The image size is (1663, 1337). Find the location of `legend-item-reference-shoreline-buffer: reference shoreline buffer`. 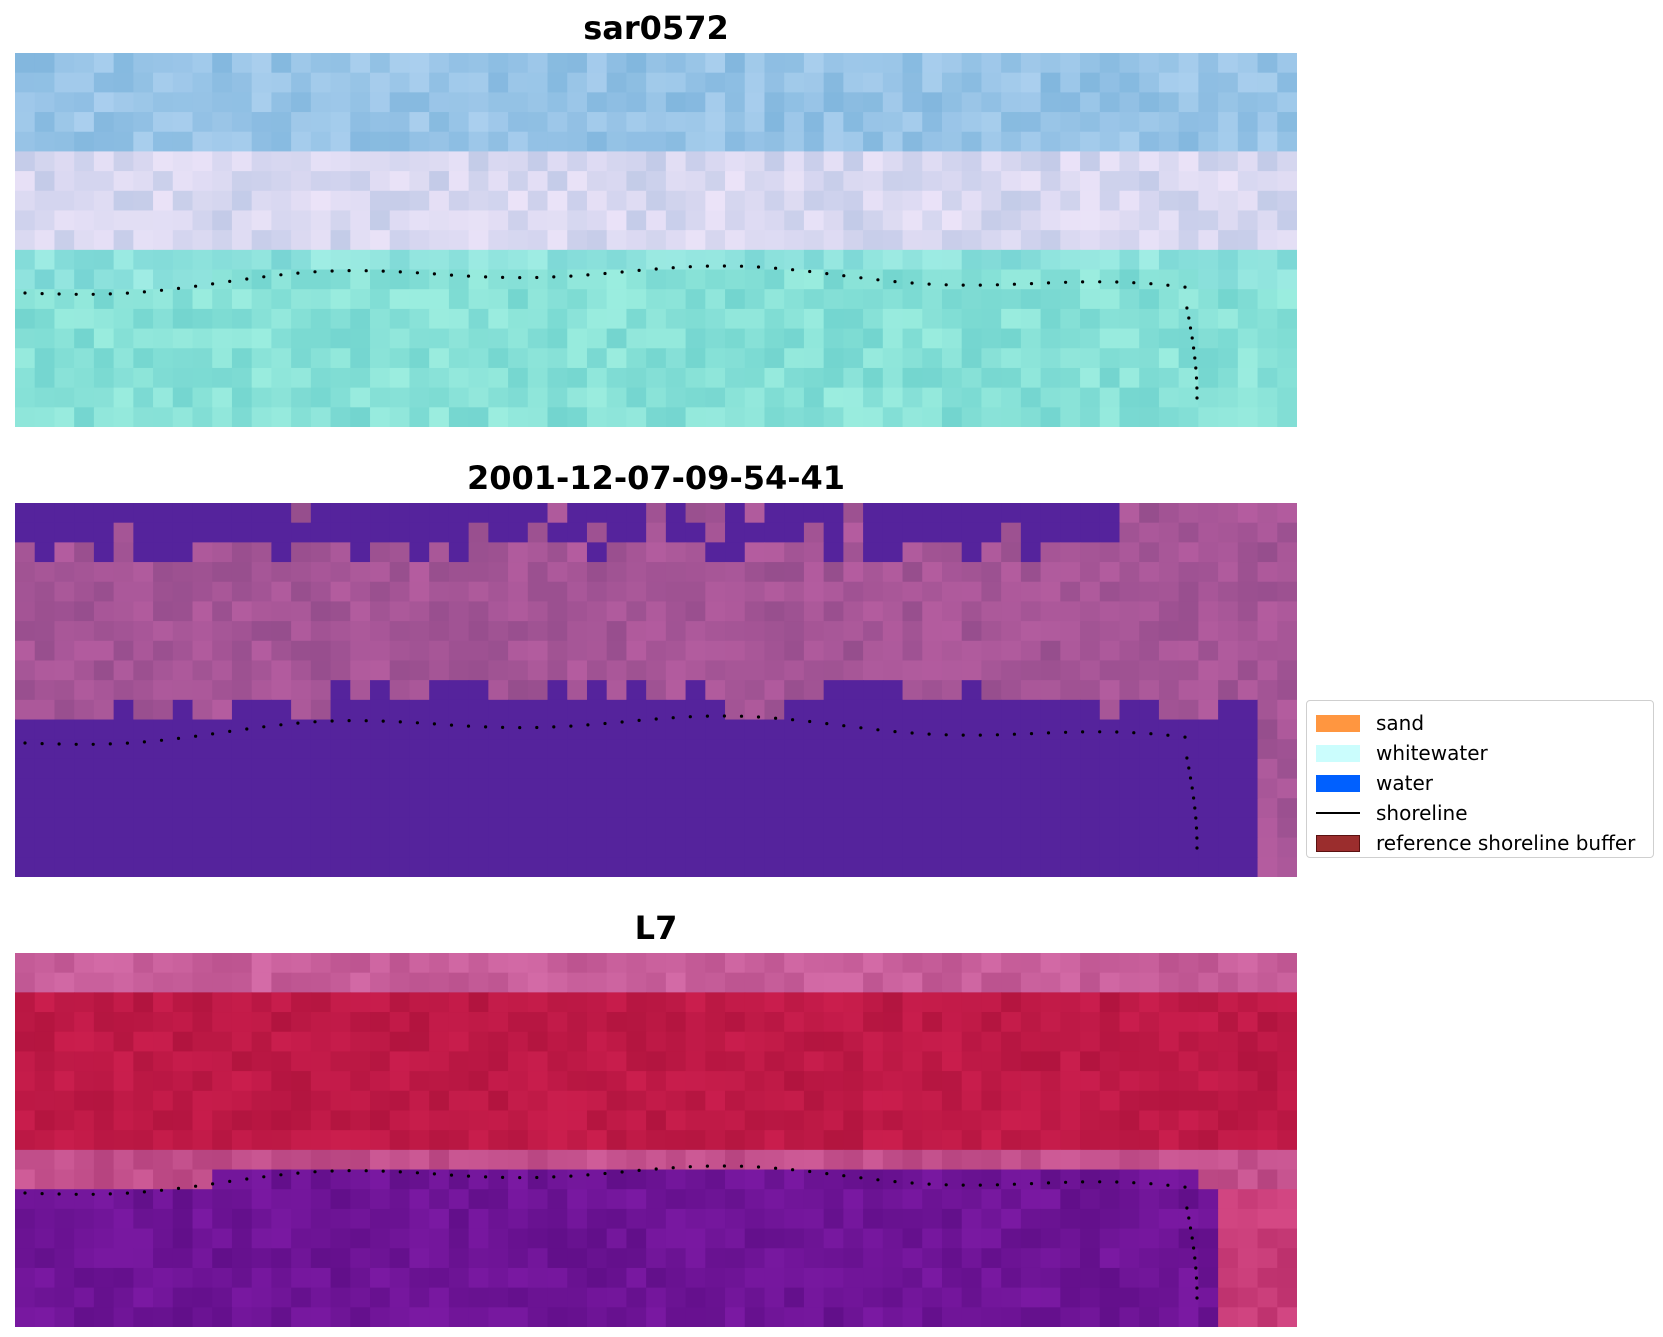

legend-item-reference-shoreline-buffer: reference shoreline buffer is located at coordinates (1480, 843).